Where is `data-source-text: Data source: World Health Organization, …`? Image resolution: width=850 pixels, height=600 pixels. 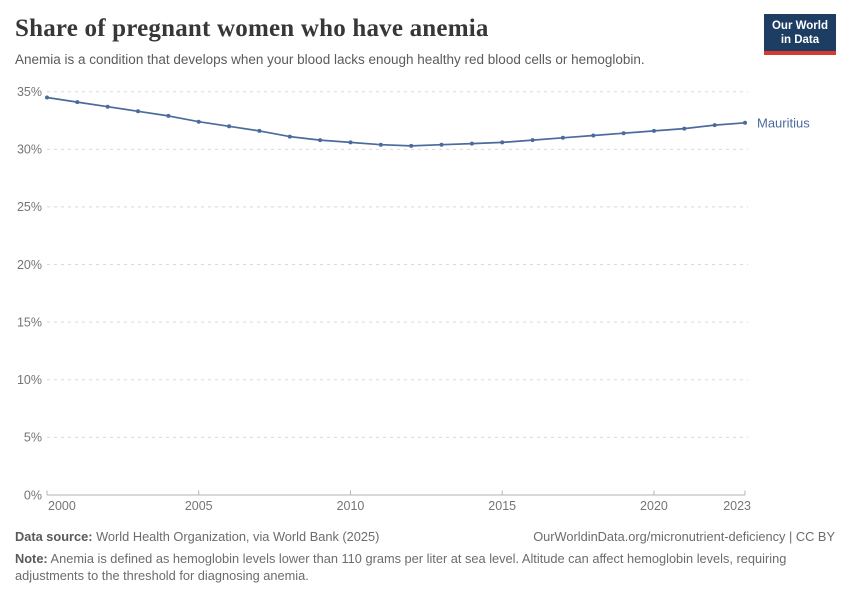 data-source-text: Data source: World Health Organization, … is located at coordinates (197, 536).